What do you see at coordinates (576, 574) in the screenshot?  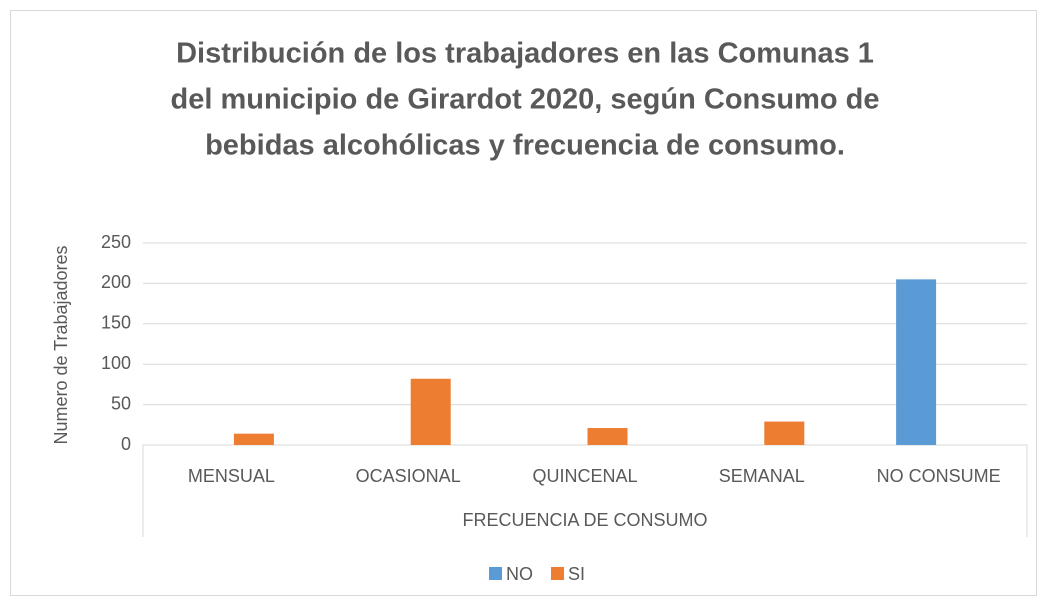 I see `legend-label: SI` at bounding box center [576, 574].